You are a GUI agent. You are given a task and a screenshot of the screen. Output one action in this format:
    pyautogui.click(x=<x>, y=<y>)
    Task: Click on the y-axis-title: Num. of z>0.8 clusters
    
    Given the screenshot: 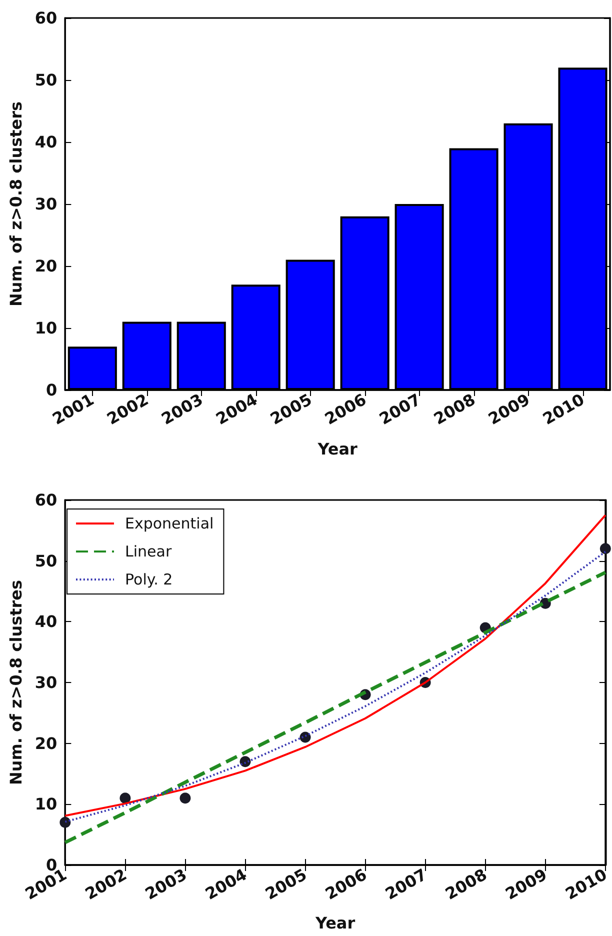 What is the action you would take?
    pyautogui.click(x=16, y=204)
    